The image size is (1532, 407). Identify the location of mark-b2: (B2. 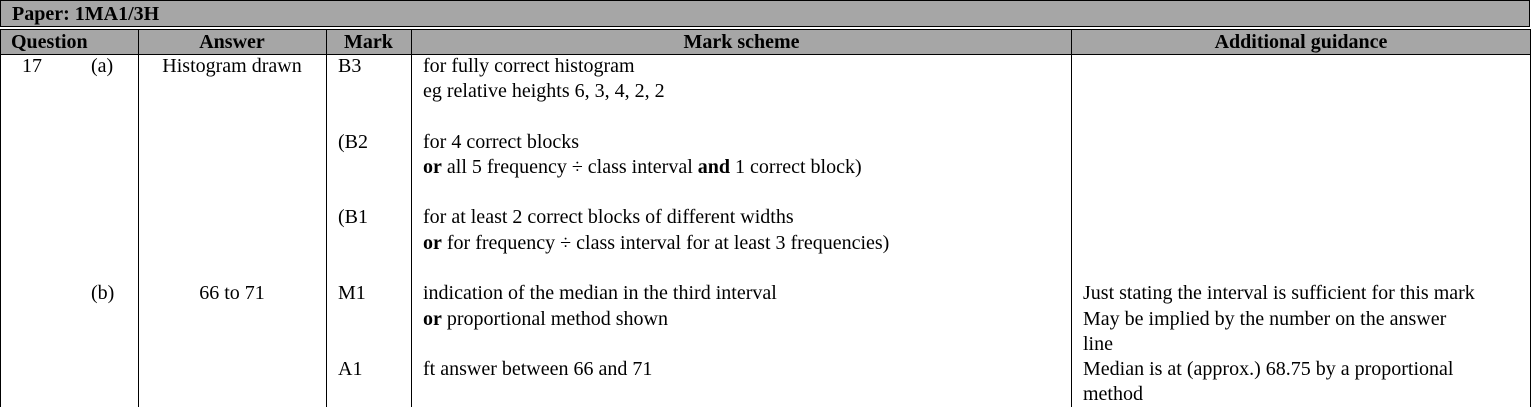
(353, 142).